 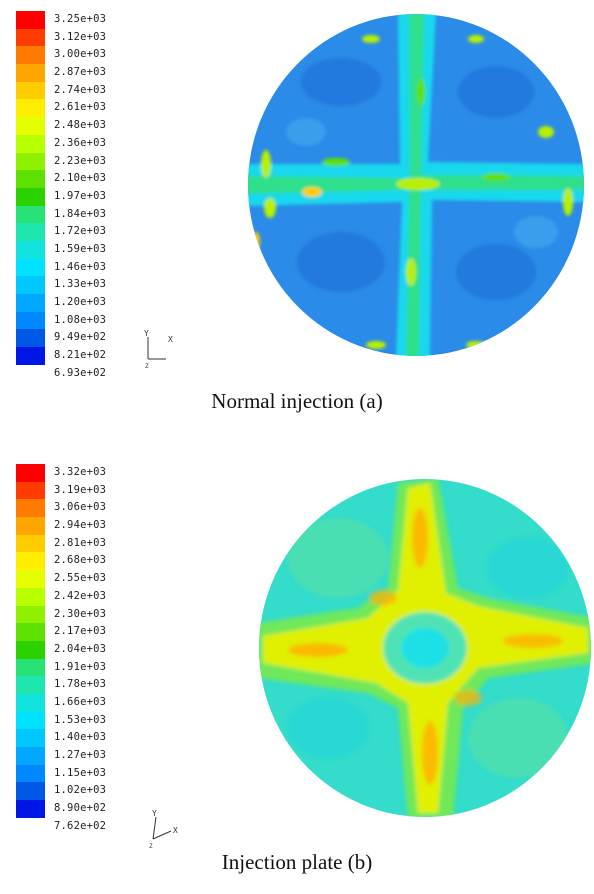 I want to click on legend-tick-label: 1.72e+03, so click(x=80, y=231).